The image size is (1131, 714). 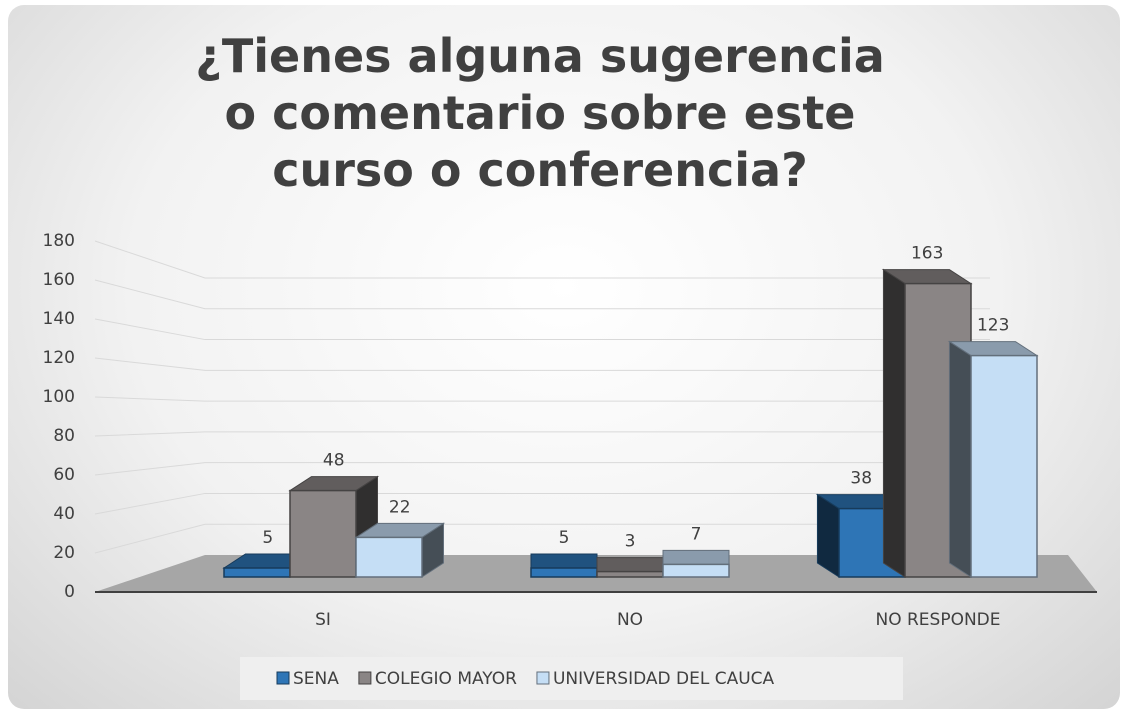 What do you see at coordinates (316, 679) in the screenshot?
I see `legend-label: SENA` at bounding box center [316, 679].